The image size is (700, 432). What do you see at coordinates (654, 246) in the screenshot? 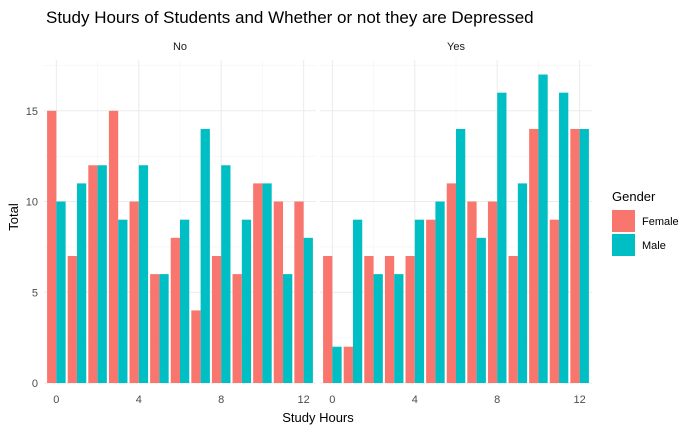
I see `legend-label-male: Male` at bounding box center [654, 246].